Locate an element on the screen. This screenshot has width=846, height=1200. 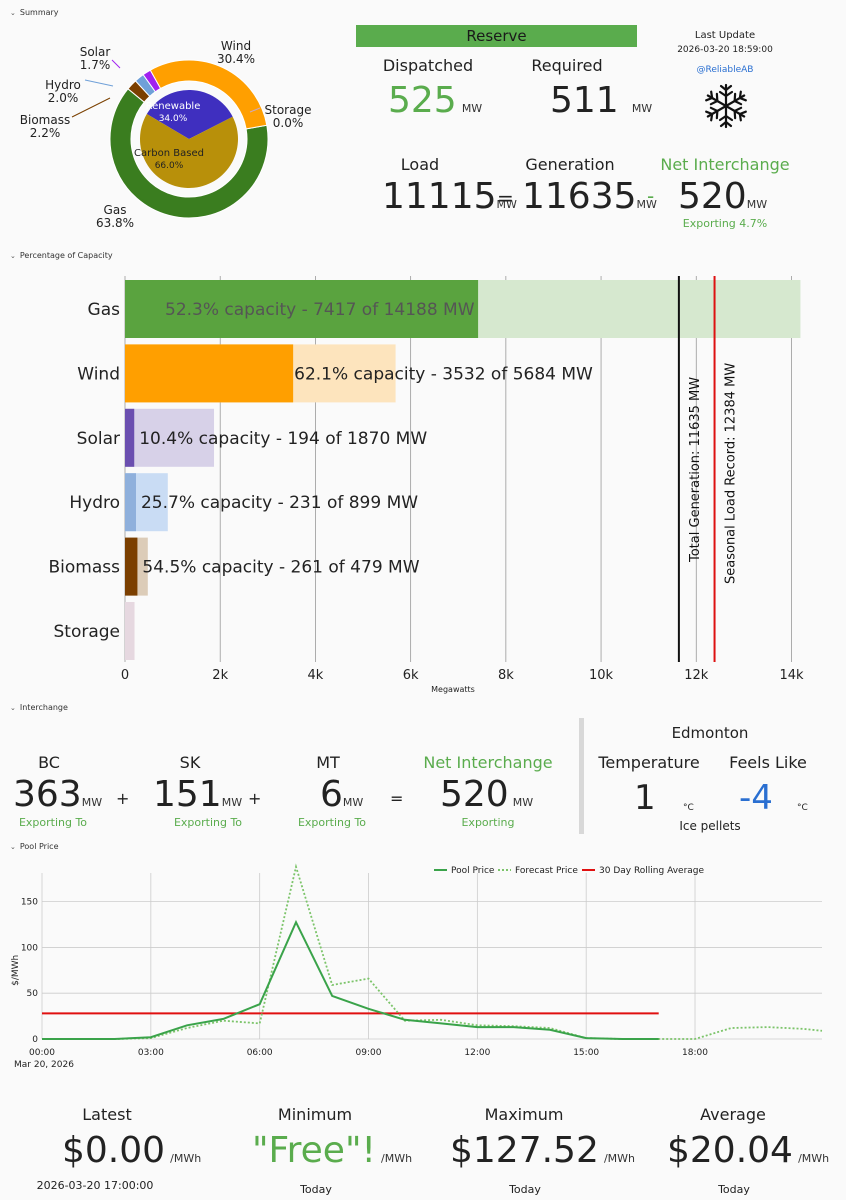
output-bar-wind is located at coordinates (209, 373).